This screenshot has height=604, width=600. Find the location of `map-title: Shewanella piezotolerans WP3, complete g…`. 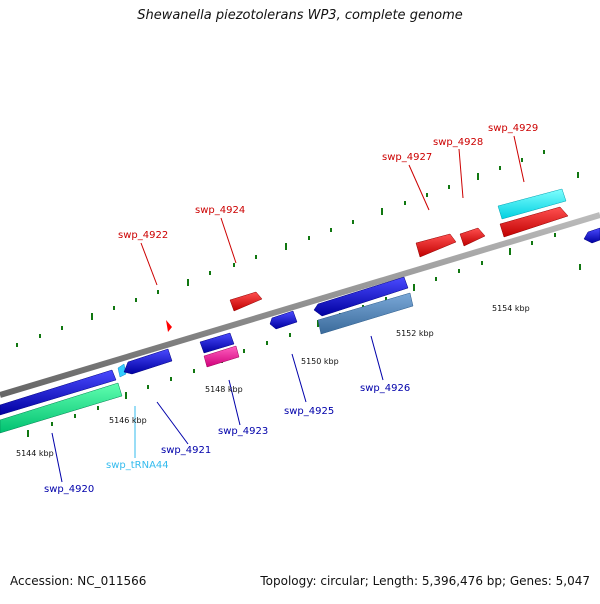

map-title: Shewanella piezotolerans WP3, complete g… is located at coordinates (300, 15).